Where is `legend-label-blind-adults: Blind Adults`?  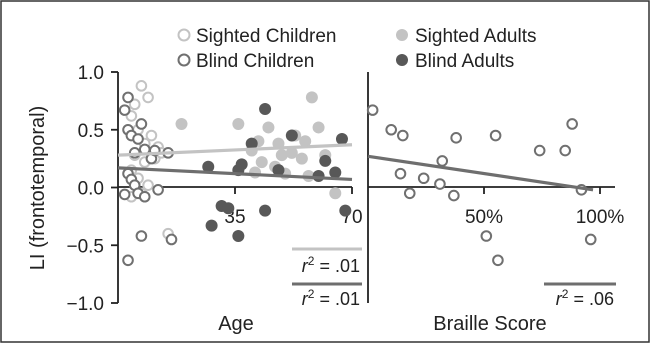
legend-label-blind-adults: Blind Adults is located at coordinates (464, 61).